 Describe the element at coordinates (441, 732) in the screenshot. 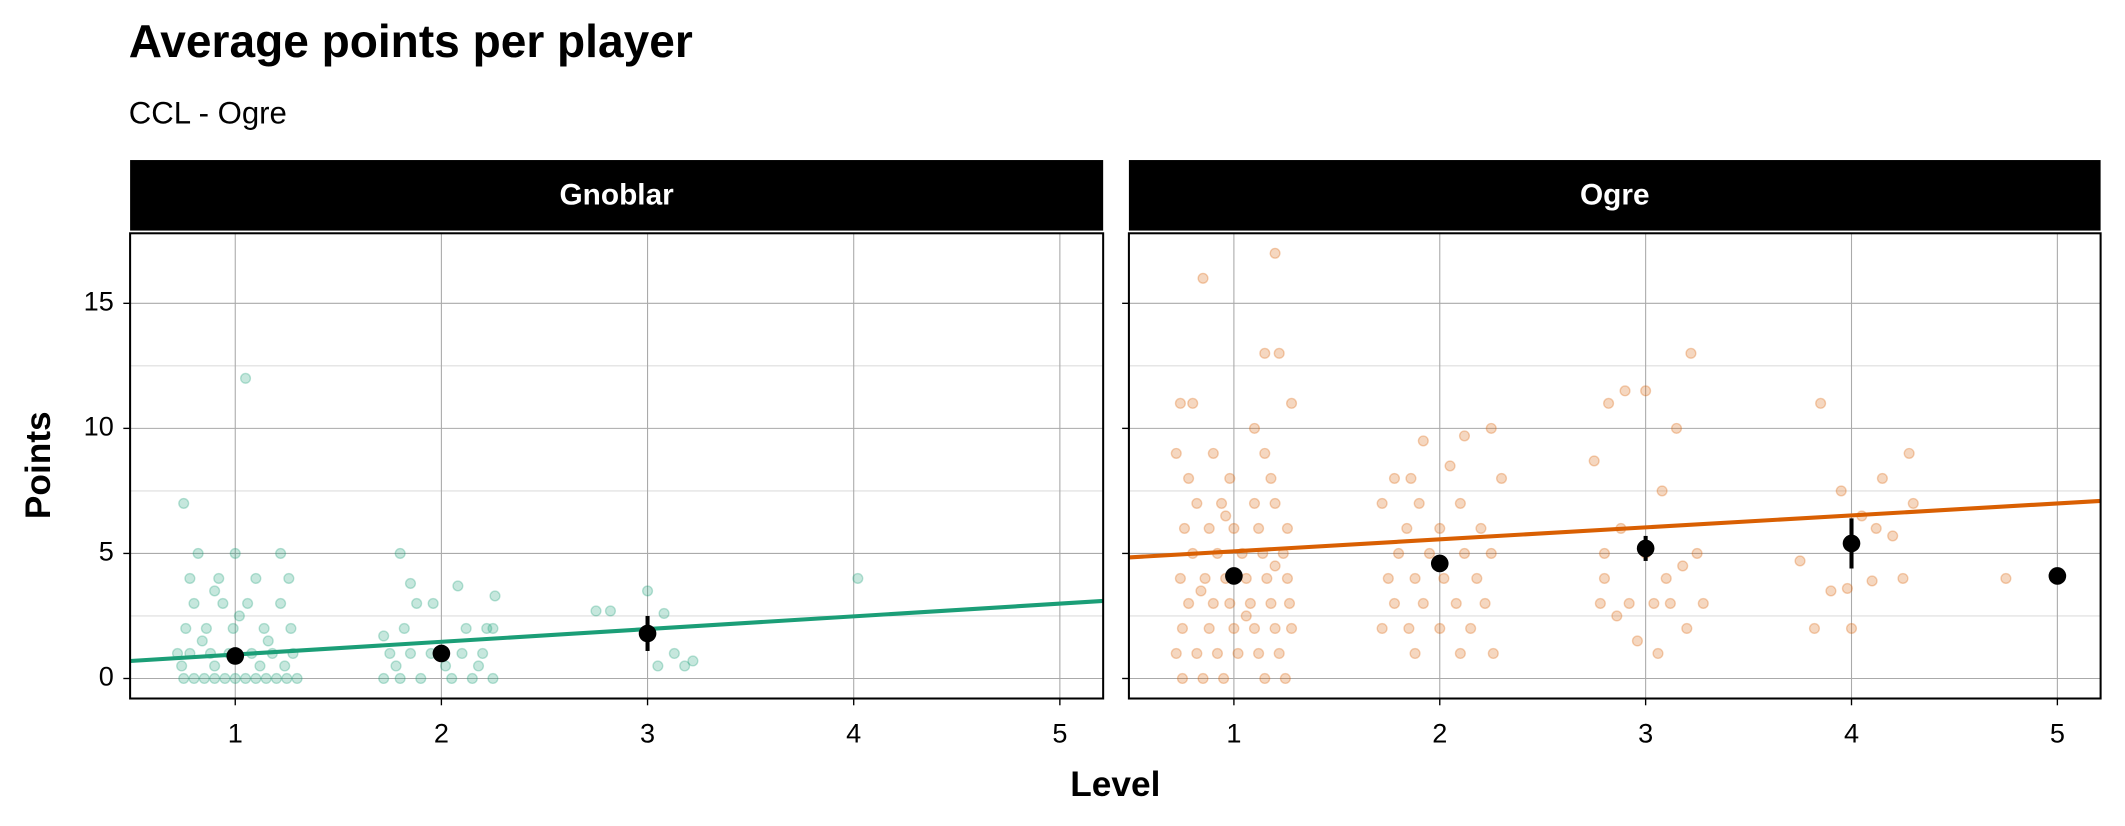

I see `x-tick-label: 2` at that location.